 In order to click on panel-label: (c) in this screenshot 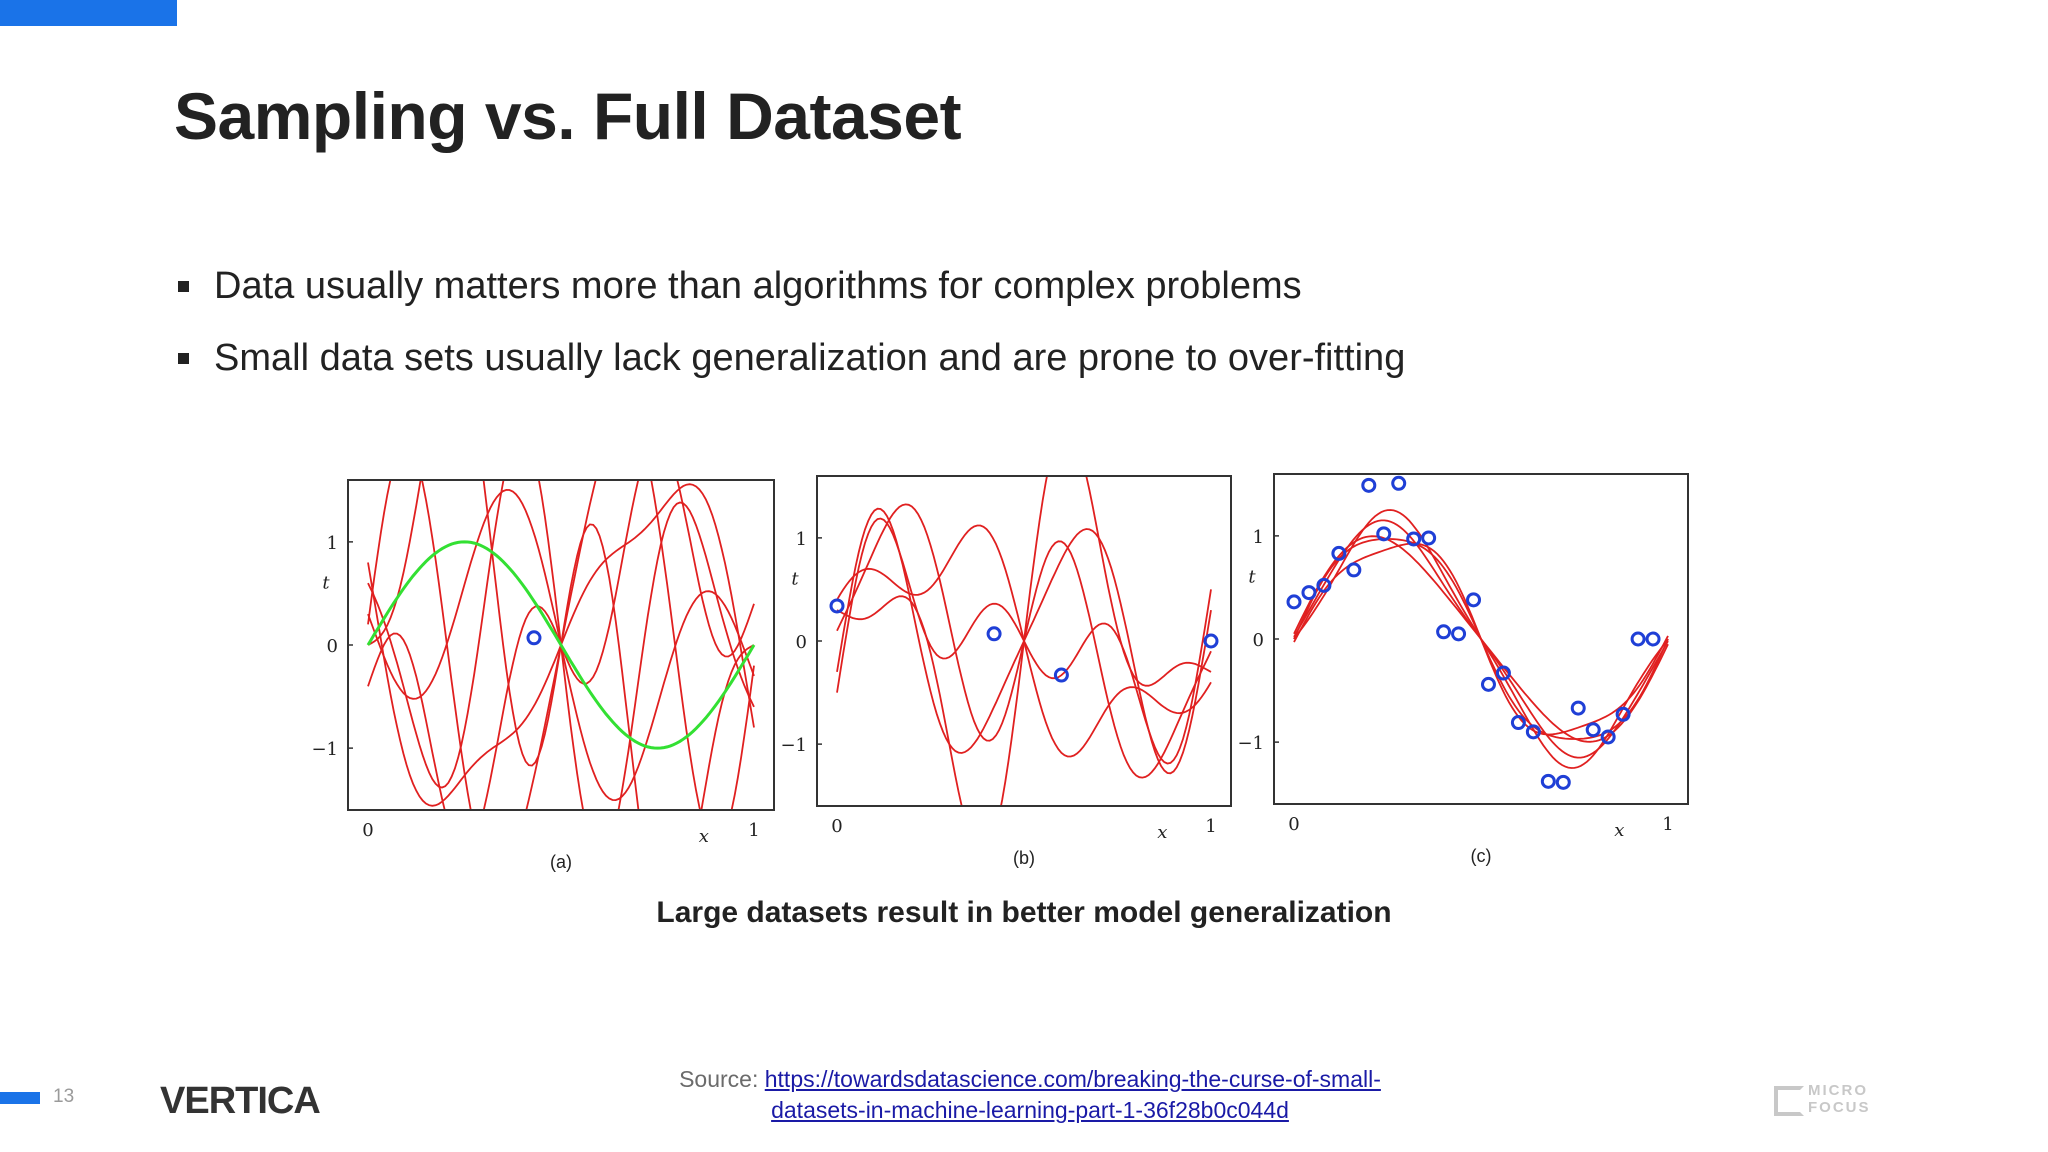, I will do `click(1481, 856)`.